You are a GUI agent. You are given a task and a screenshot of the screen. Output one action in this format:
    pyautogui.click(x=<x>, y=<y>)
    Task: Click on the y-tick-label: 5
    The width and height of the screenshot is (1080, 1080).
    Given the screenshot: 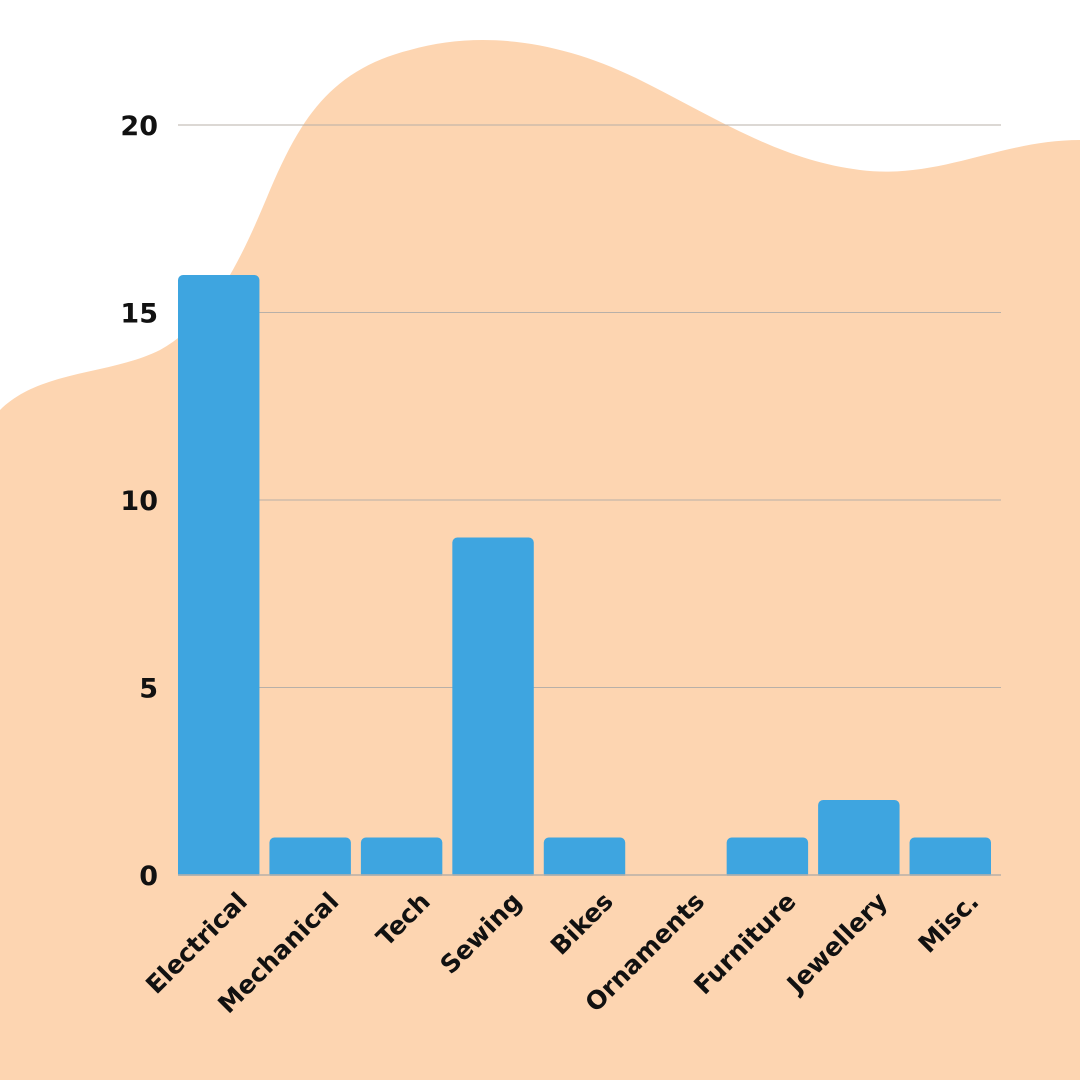 What is the action you would take?
    pyautogui.click(x=148, y=689)
    